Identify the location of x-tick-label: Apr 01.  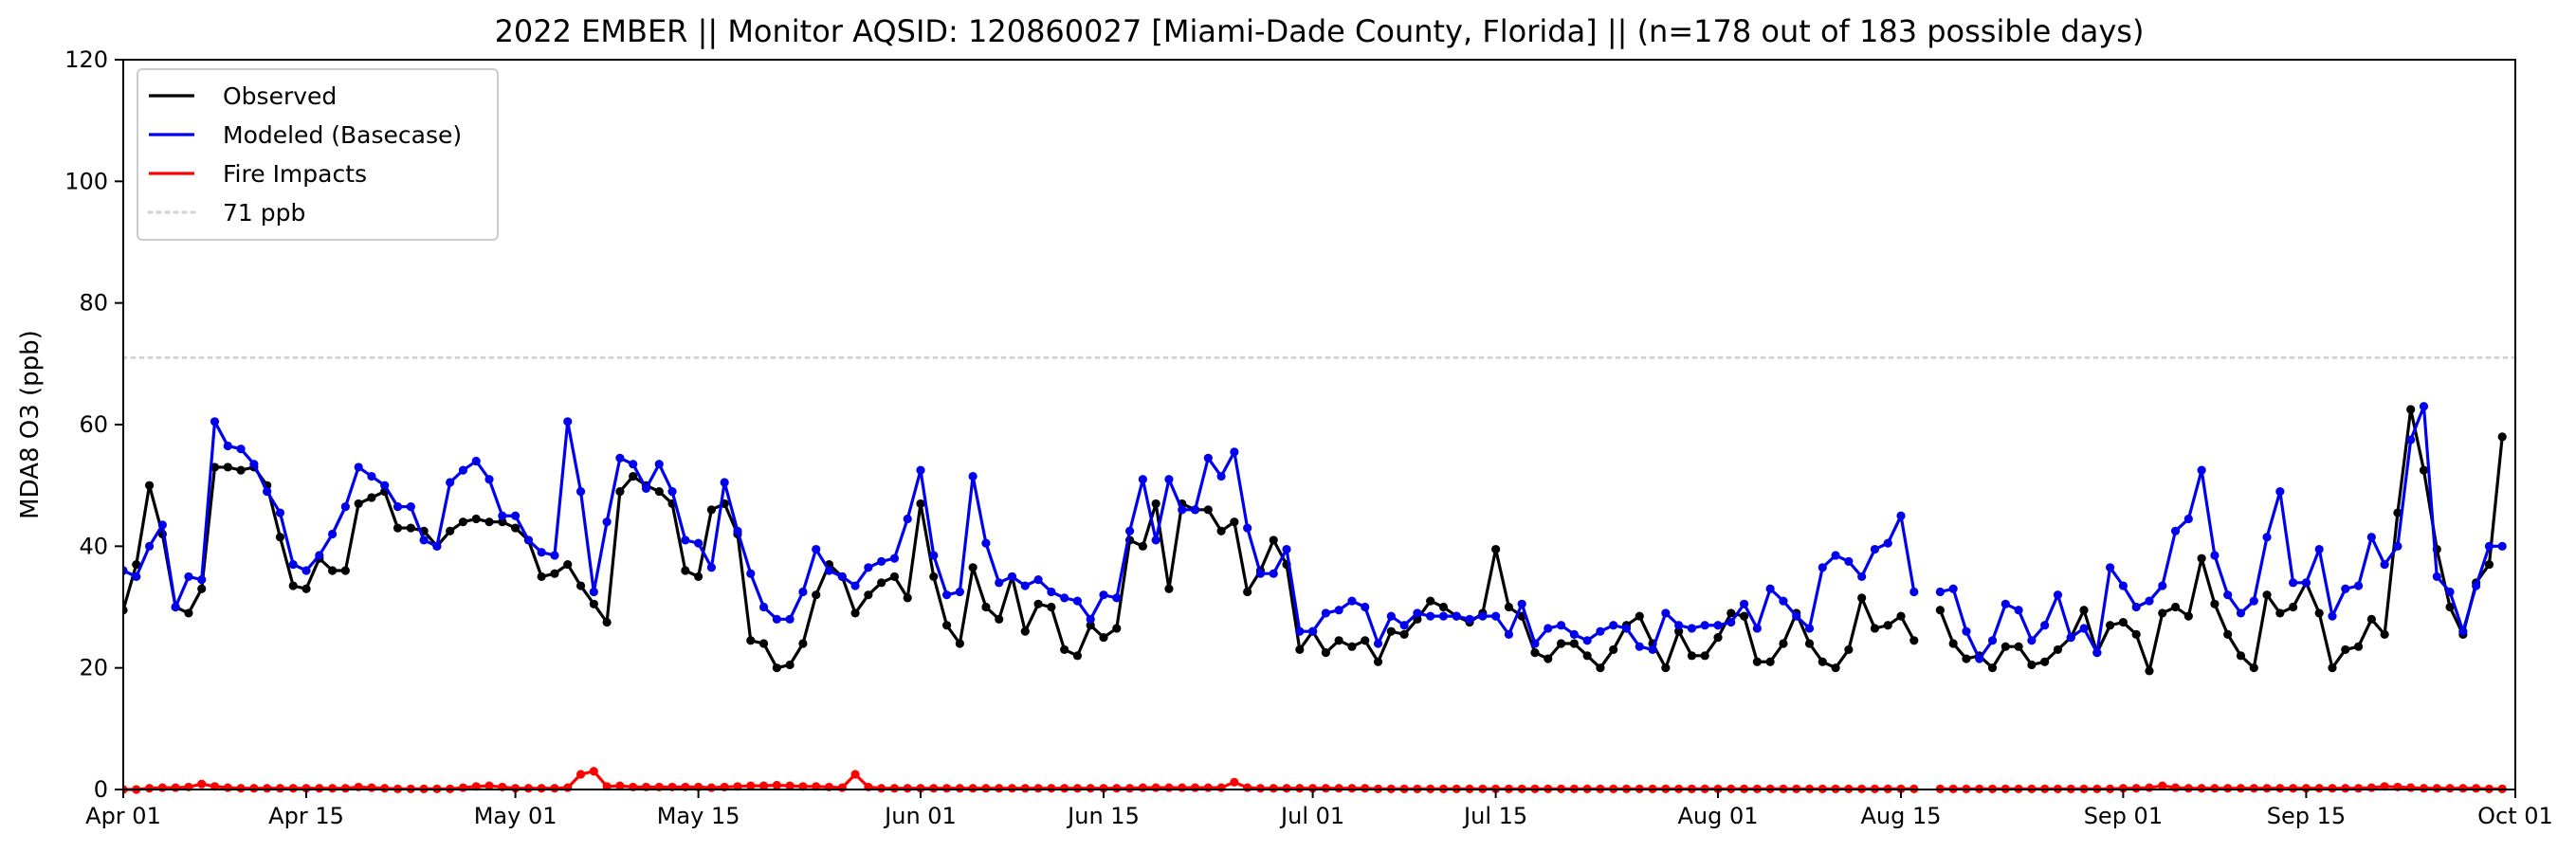
(123, 816).